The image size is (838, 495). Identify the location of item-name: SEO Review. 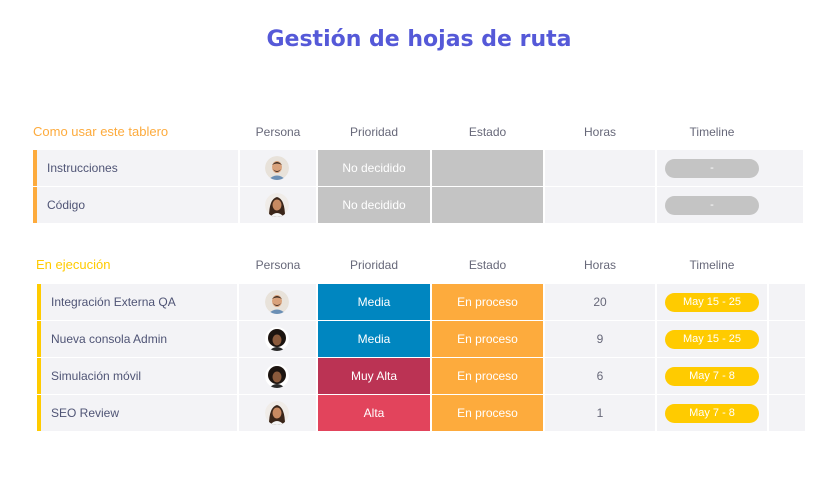
(85, 413).